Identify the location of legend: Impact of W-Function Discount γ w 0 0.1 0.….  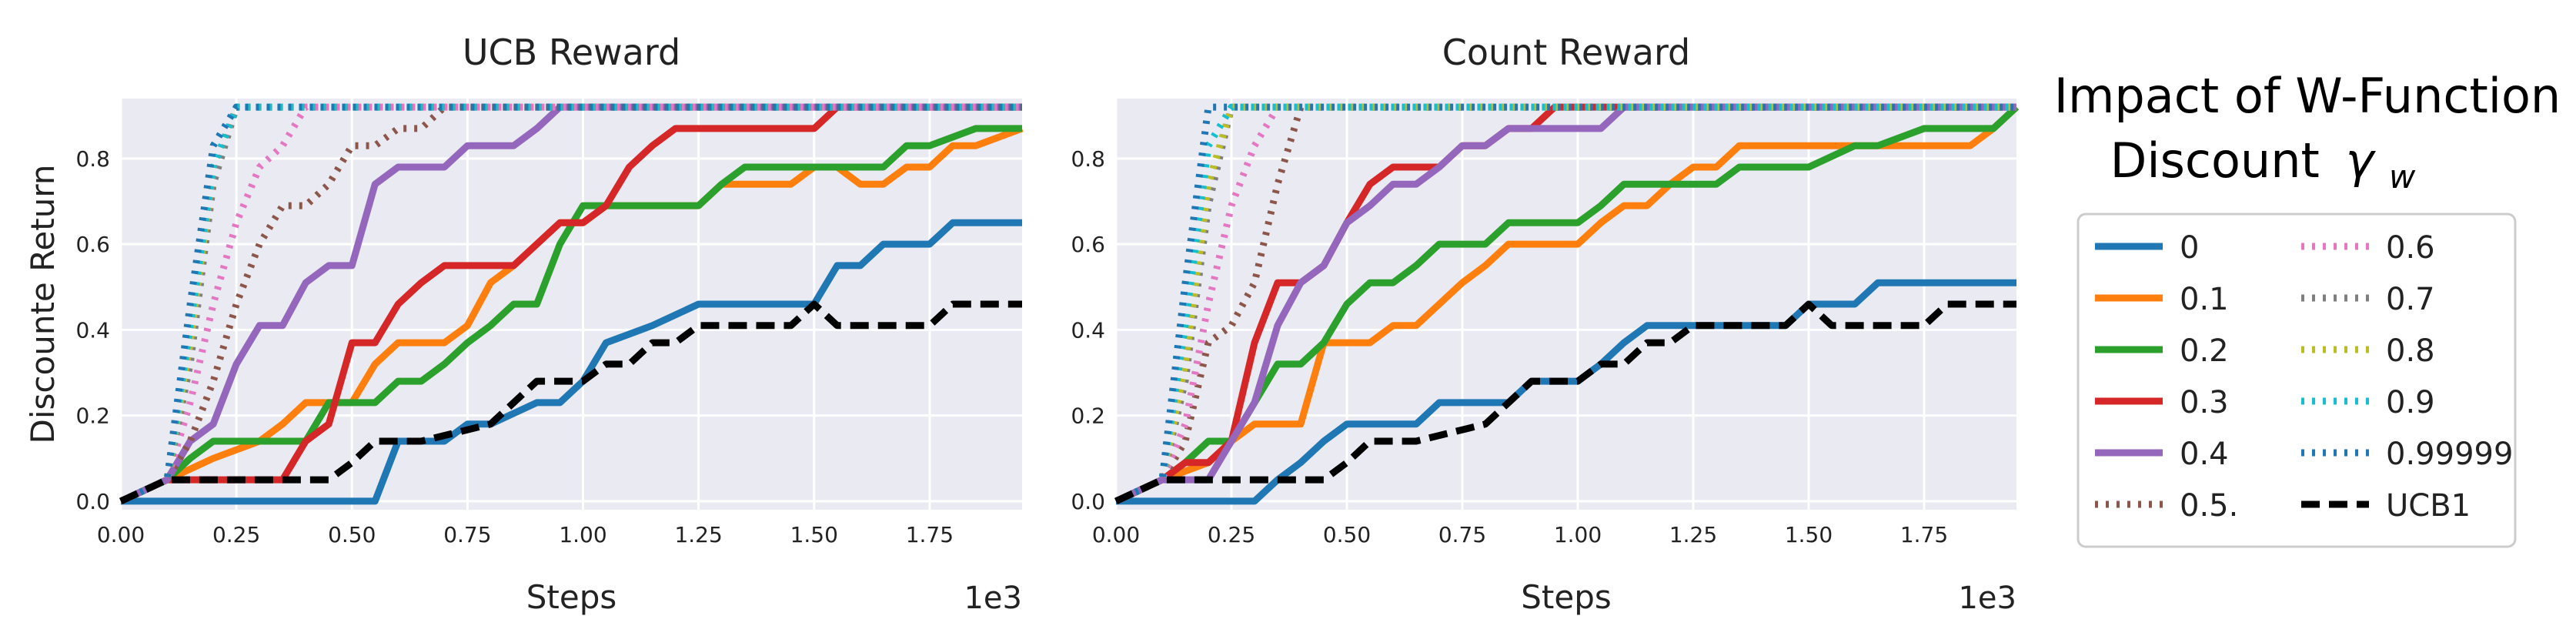
(2307, 308).